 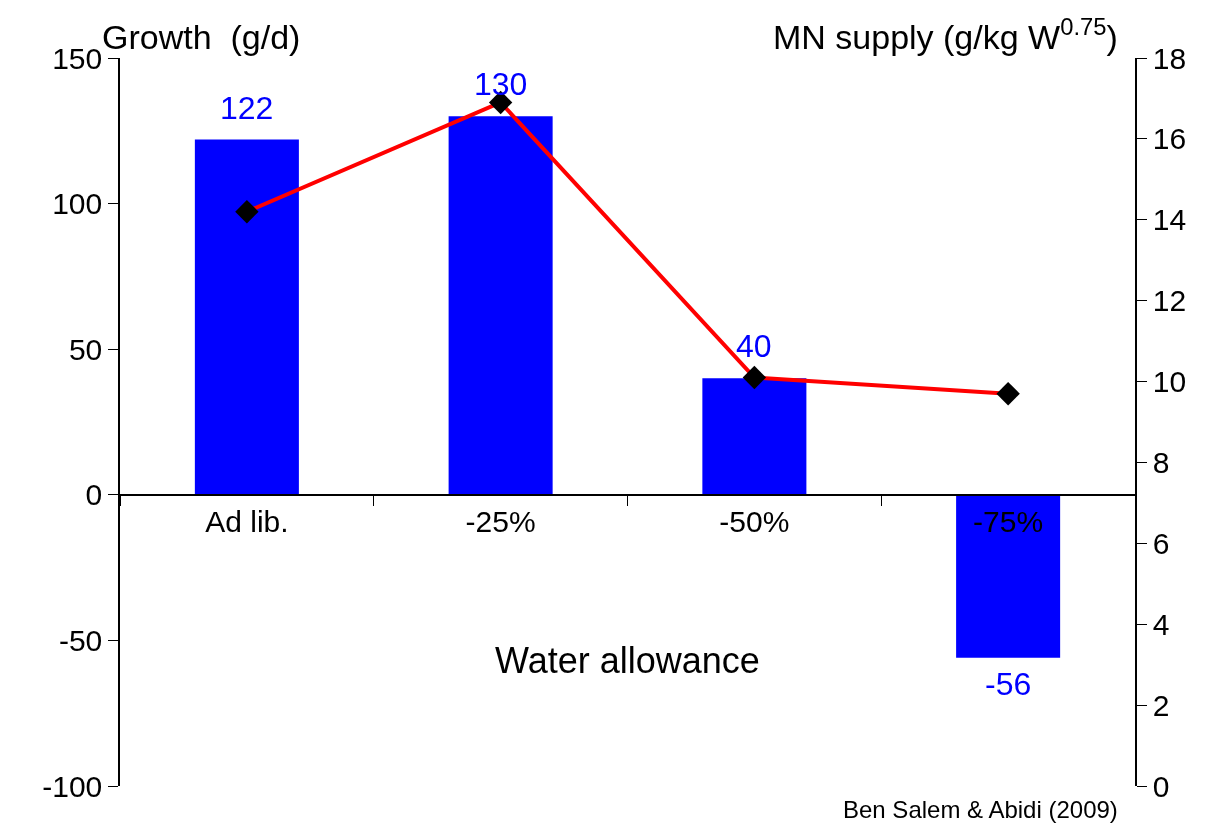 I want to click on y2-tick-label: 12, so click(x=1169, y=301).